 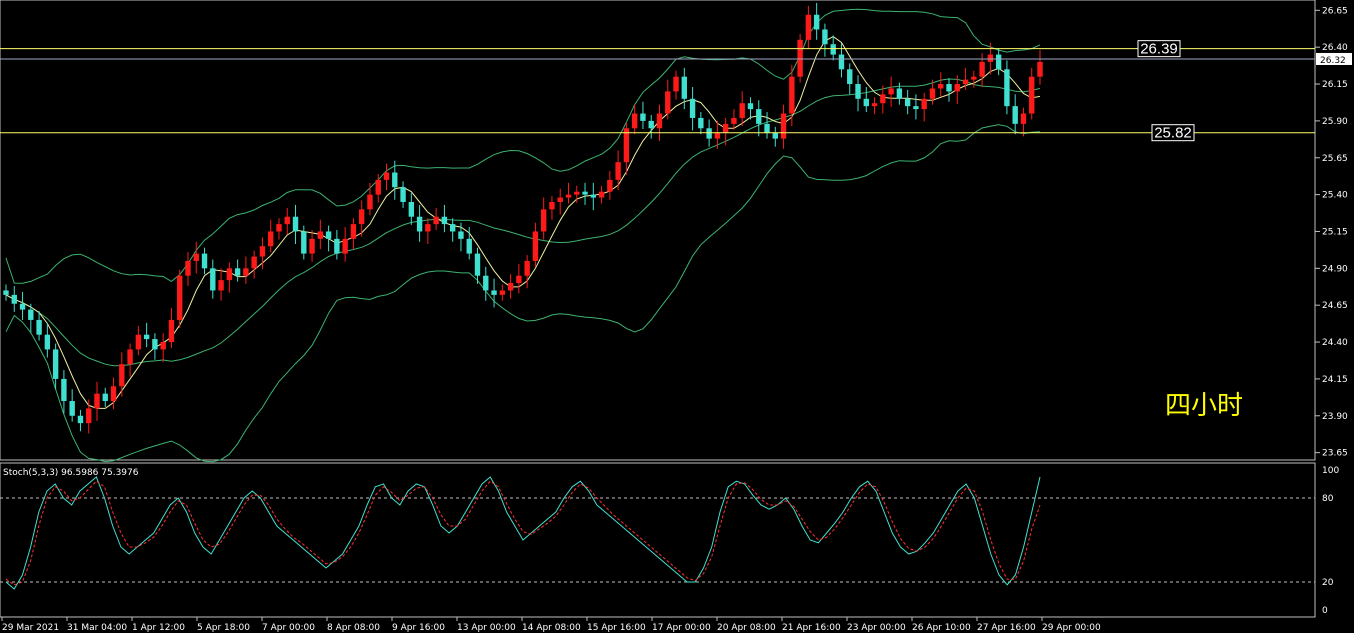 I want to click on time-tick-label: 13 Apr 00:00, so click(x=486, y=628).